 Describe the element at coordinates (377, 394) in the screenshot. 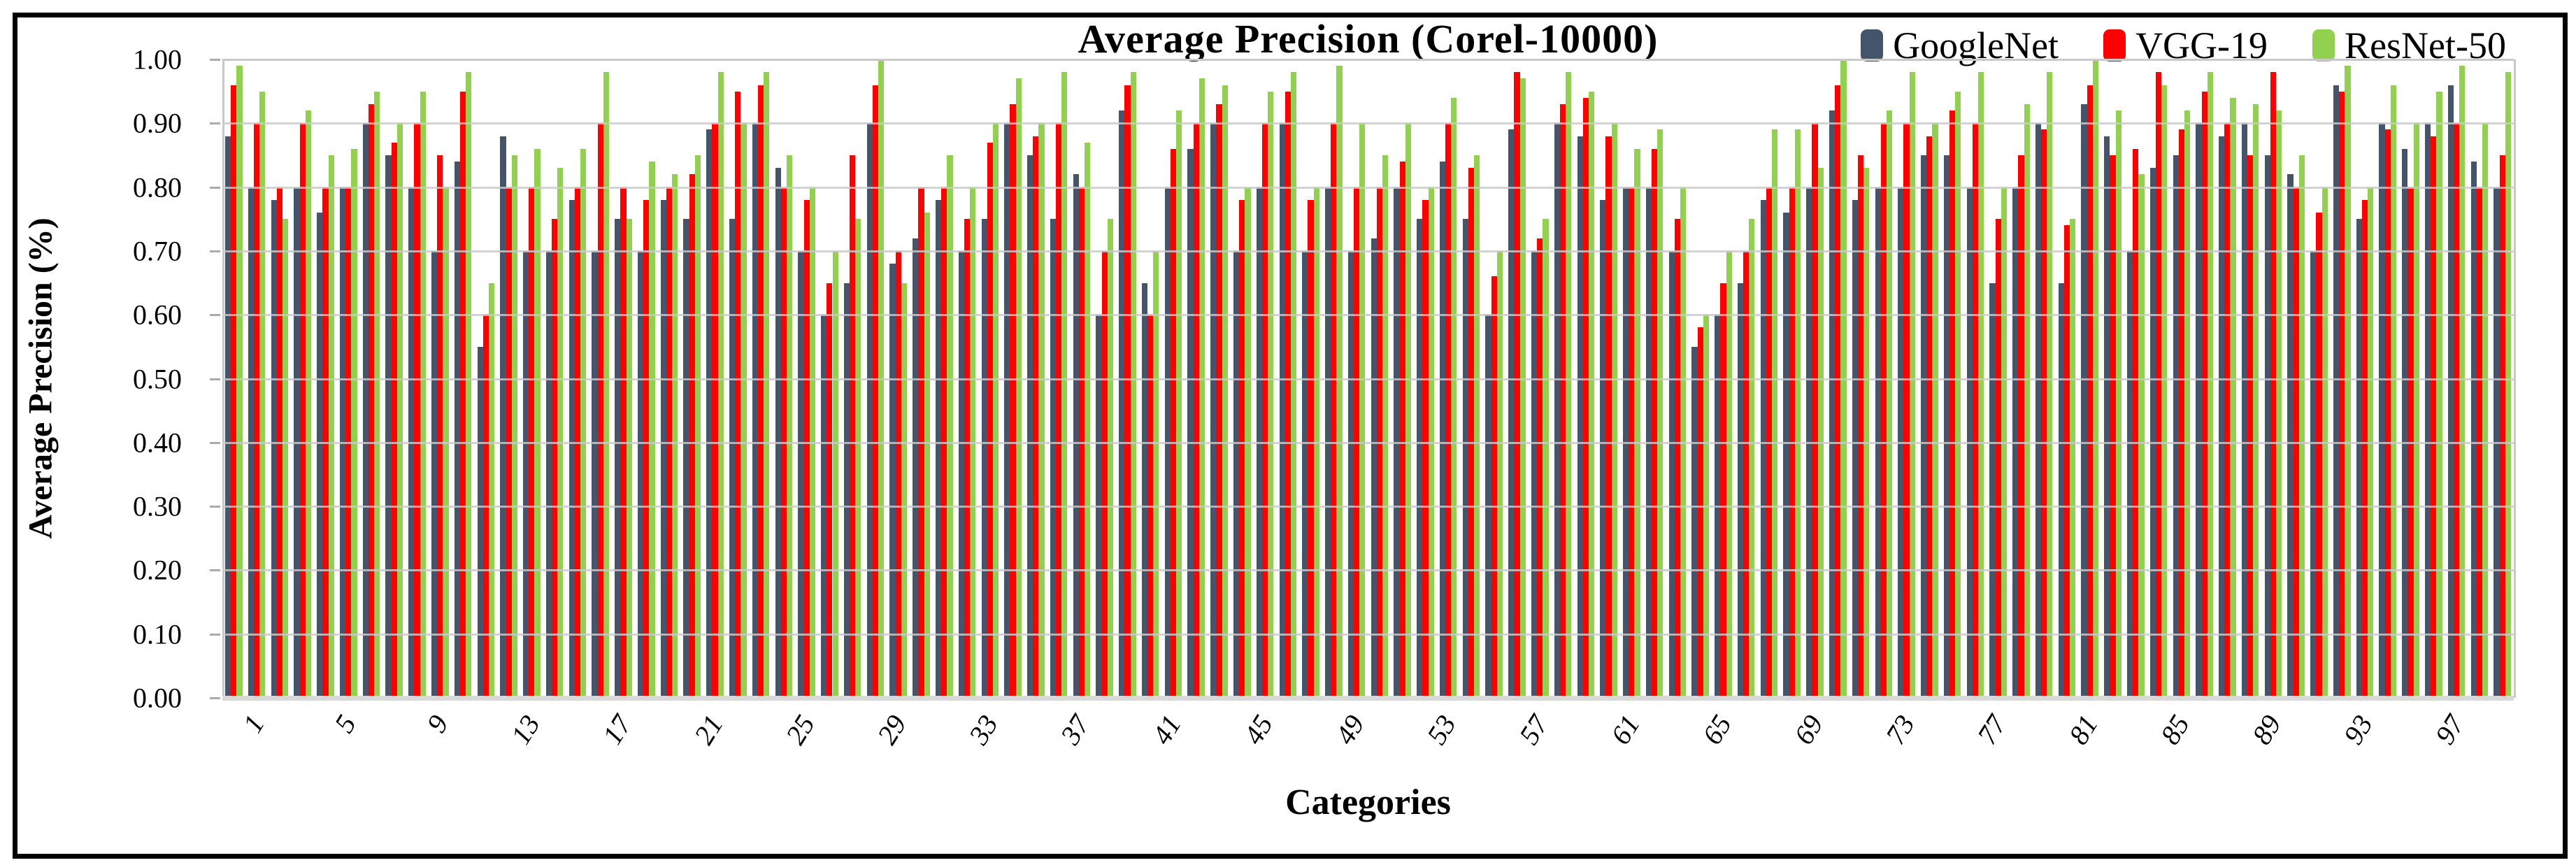

I see `bar-resnet-50-cat7` at that location.